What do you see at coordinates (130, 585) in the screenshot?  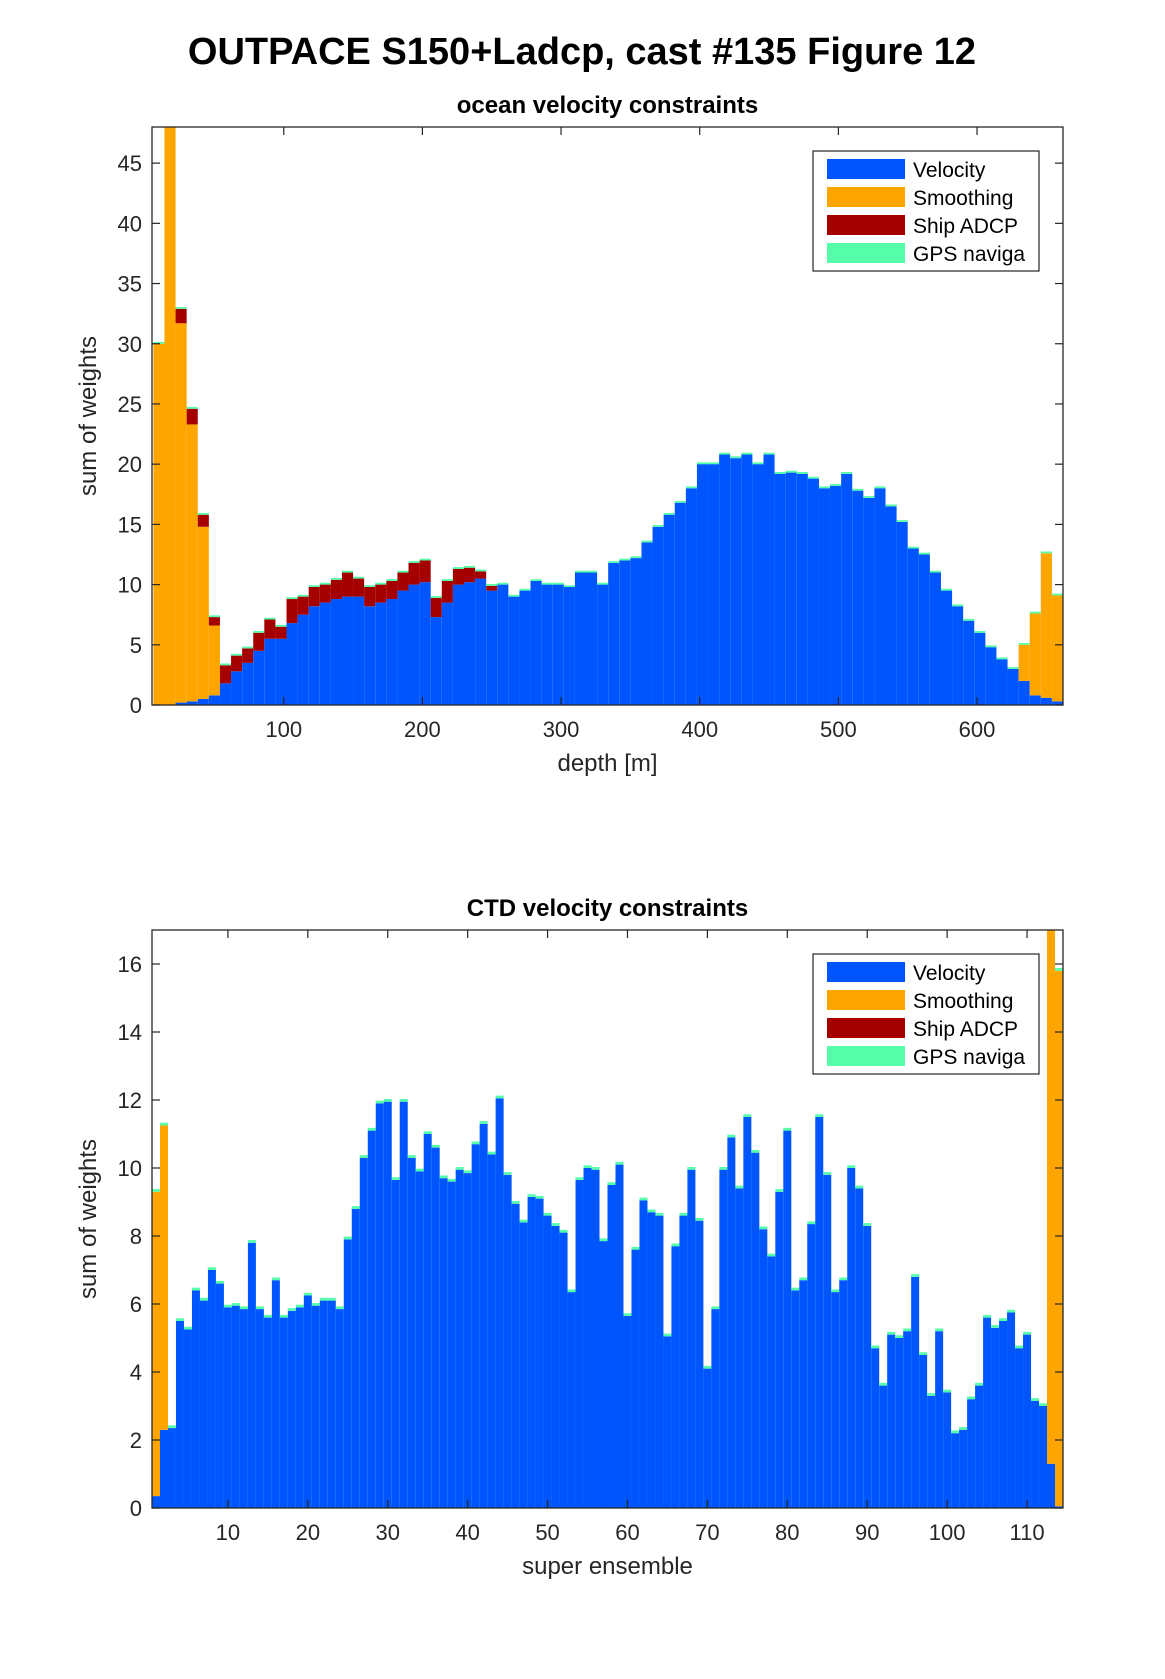 I see `y-tick-label: 10` at bounding box center [130, 585].